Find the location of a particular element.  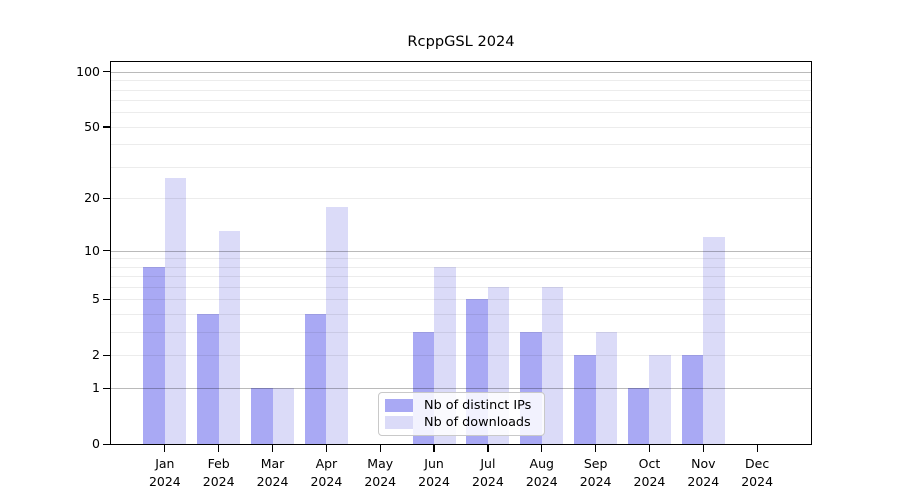

x-tick-label-may: May 2024 is located at coordinates (380, 472).